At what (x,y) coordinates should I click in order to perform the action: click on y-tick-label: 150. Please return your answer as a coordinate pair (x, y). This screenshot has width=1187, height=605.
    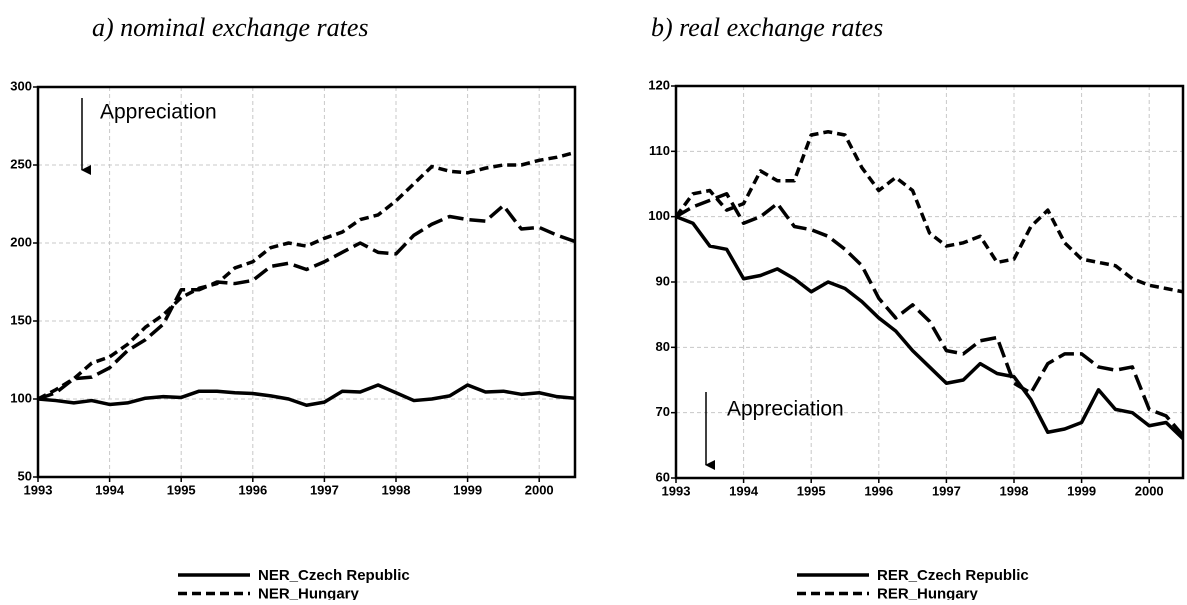
    Looking at the image, I should click on (21, 319).